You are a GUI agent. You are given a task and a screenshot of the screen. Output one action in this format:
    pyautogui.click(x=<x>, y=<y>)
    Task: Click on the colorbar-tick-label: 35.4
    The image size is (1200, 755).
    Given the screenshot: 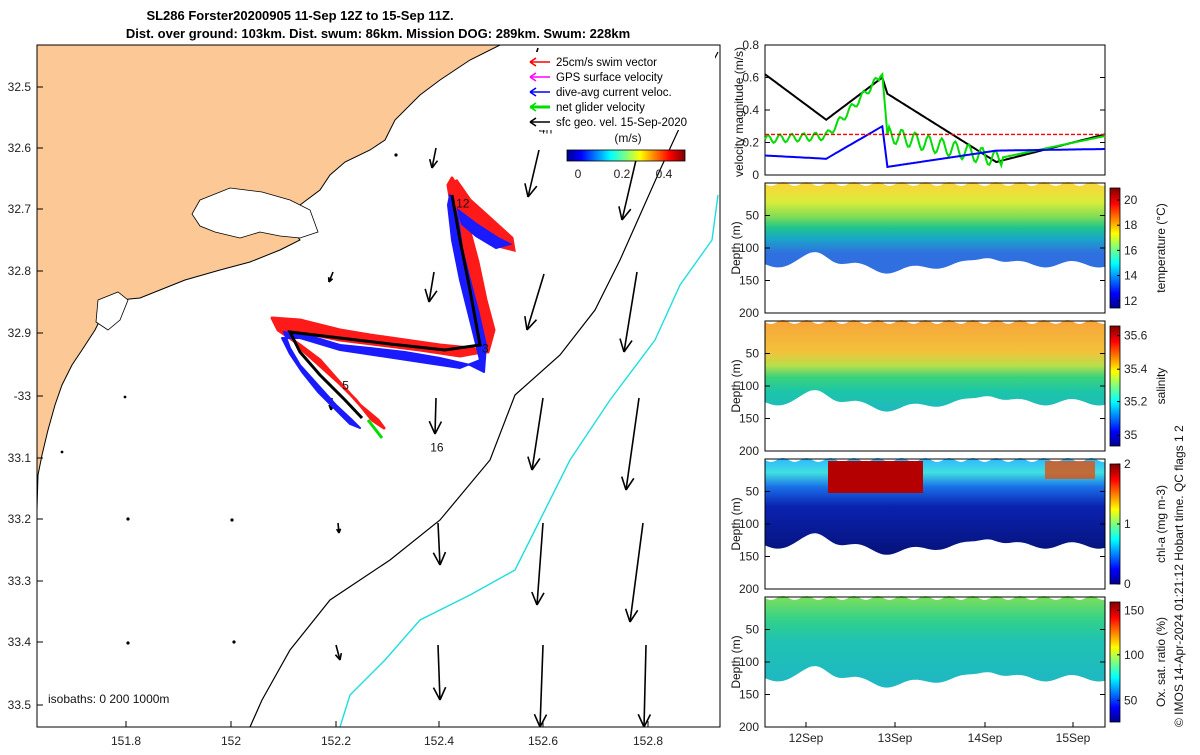 What is the action you would take?
    pyautogui.click(x=1136, y=369)
    